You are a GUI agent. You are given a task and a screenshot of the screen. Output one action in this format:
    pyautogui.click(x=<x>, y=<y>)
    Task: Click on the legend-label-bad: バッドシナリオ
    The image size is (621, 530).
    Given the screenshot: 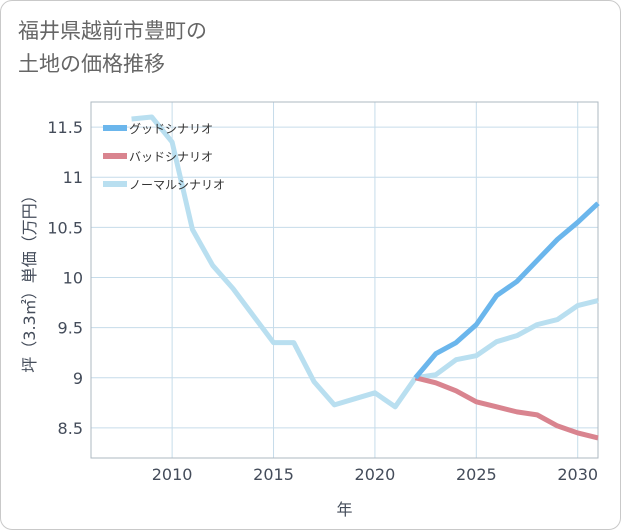 What is the action you would take?
    pyautogui.click(x=171, y=157)
    